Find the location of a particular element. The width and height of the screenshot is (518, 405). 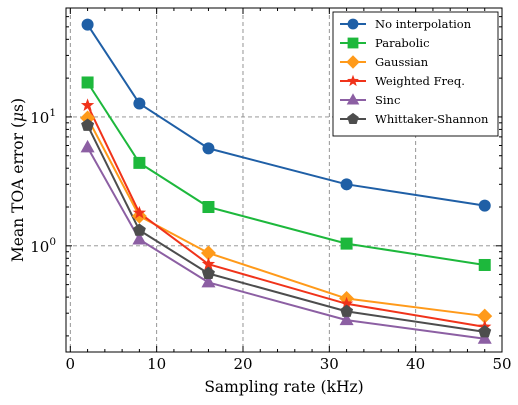

legend-marker-no-interpolation is located at coordinates (353, 24).